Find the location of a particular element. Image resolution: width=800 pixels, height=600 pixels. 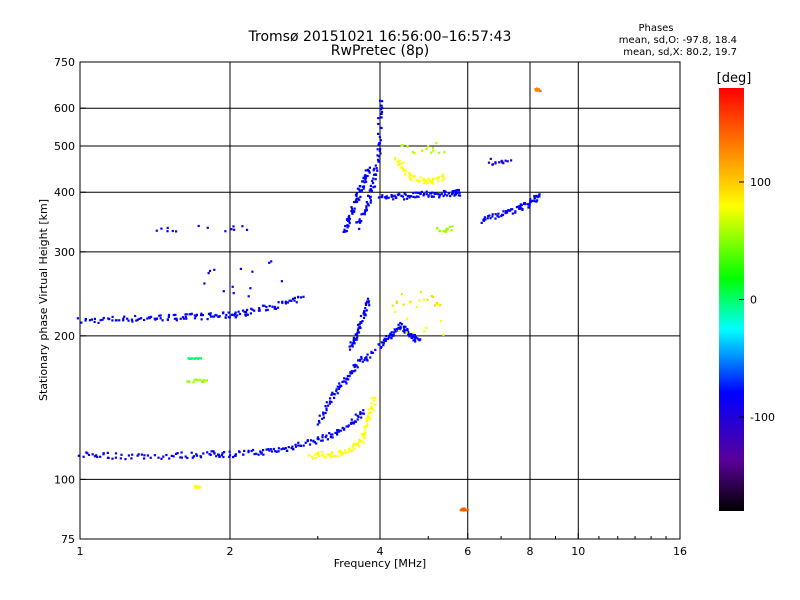

y-axis-label: Stationary phase Virtual Height [km] is located at coordinates (43, 300).